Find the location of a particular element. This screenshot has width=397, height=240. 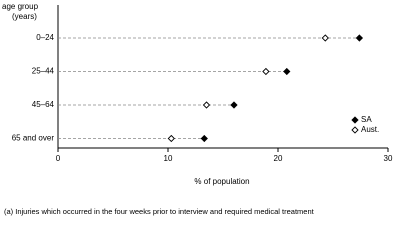

y-axis-title: (years) is located at coordinates (24, 16).